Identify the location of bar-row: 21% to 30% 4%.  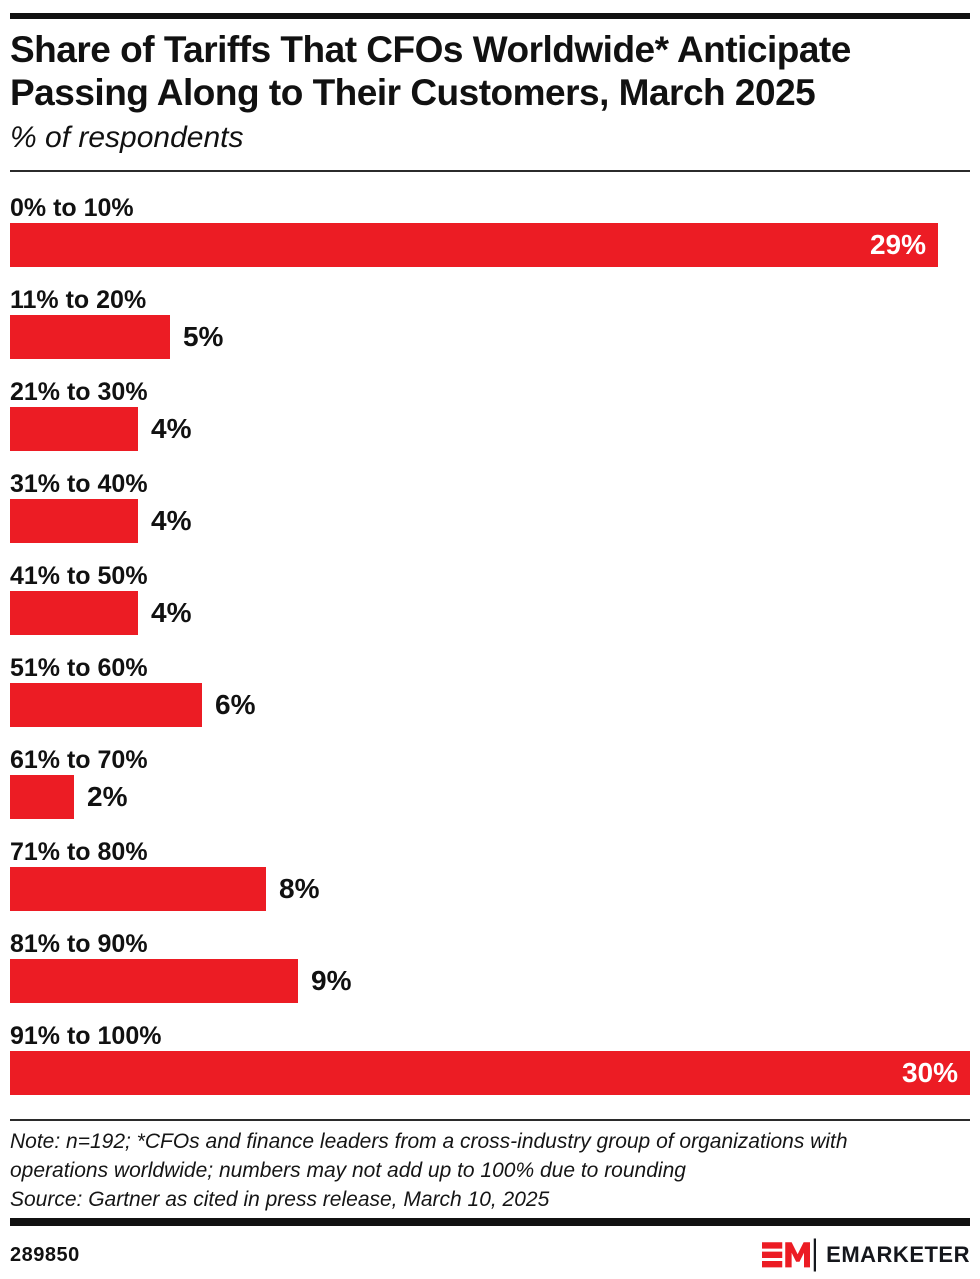
(490, 414).